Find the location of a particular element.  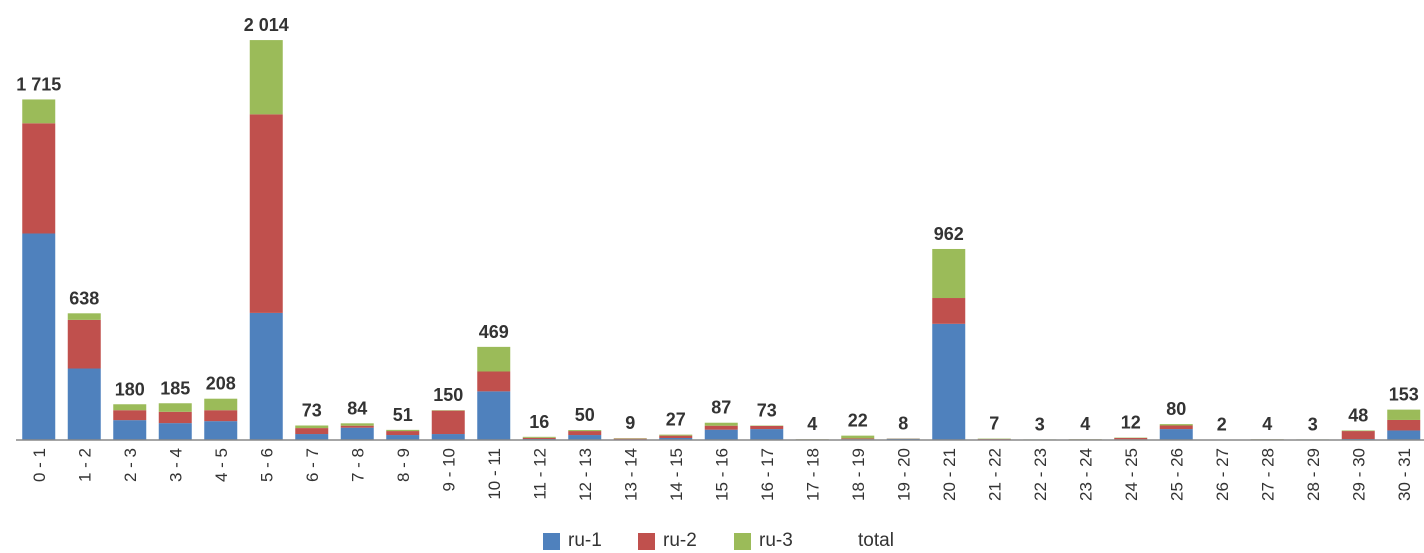

total-label-22: 7 is located at coordinates (994, 424).